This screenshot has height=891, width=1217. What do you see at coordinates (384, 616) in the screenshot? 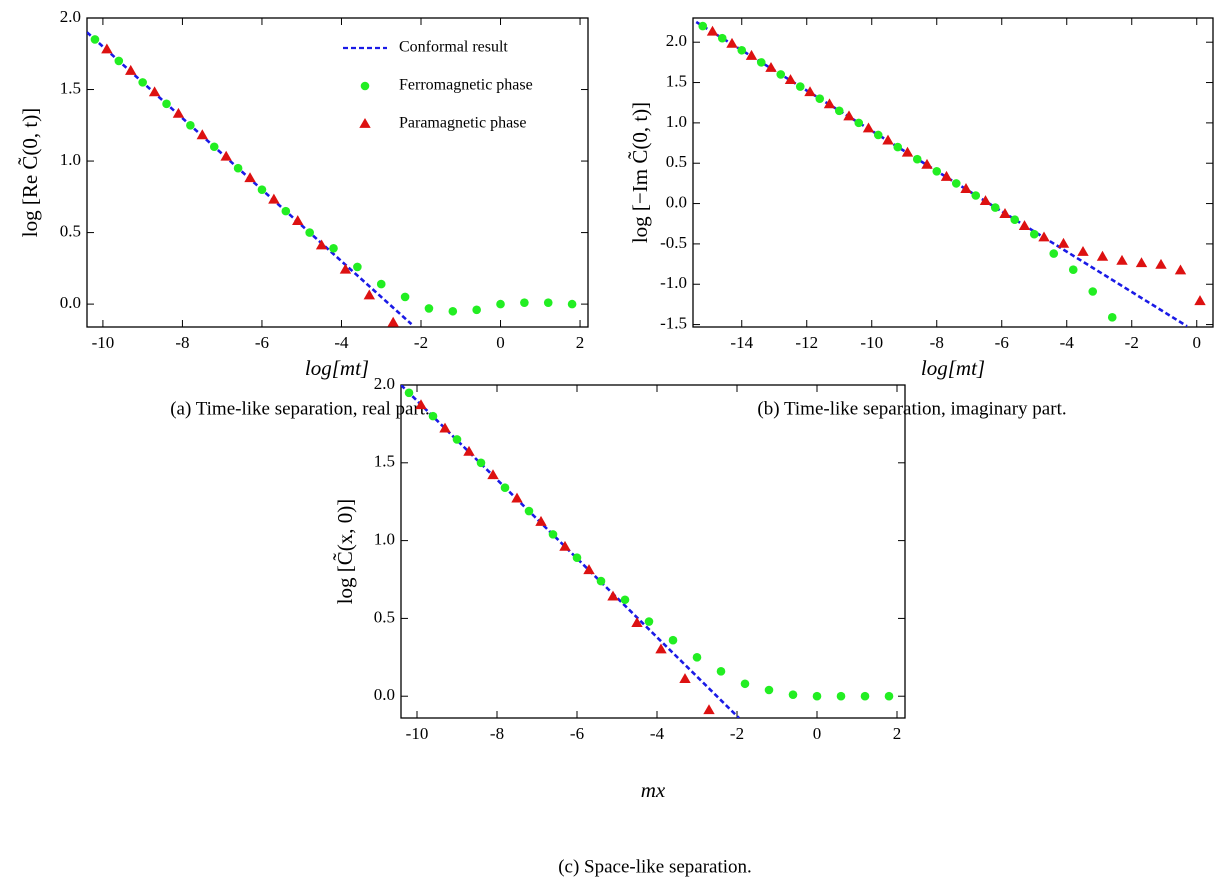
I see `y-tick-label: 0.5` at bounding box center [384, 616].